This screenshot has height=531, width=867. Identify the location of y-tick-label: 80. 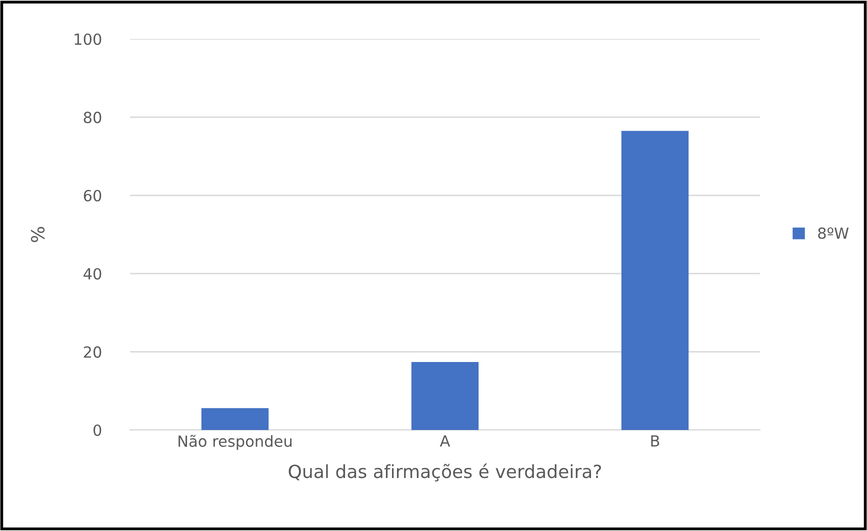
(93, 118).